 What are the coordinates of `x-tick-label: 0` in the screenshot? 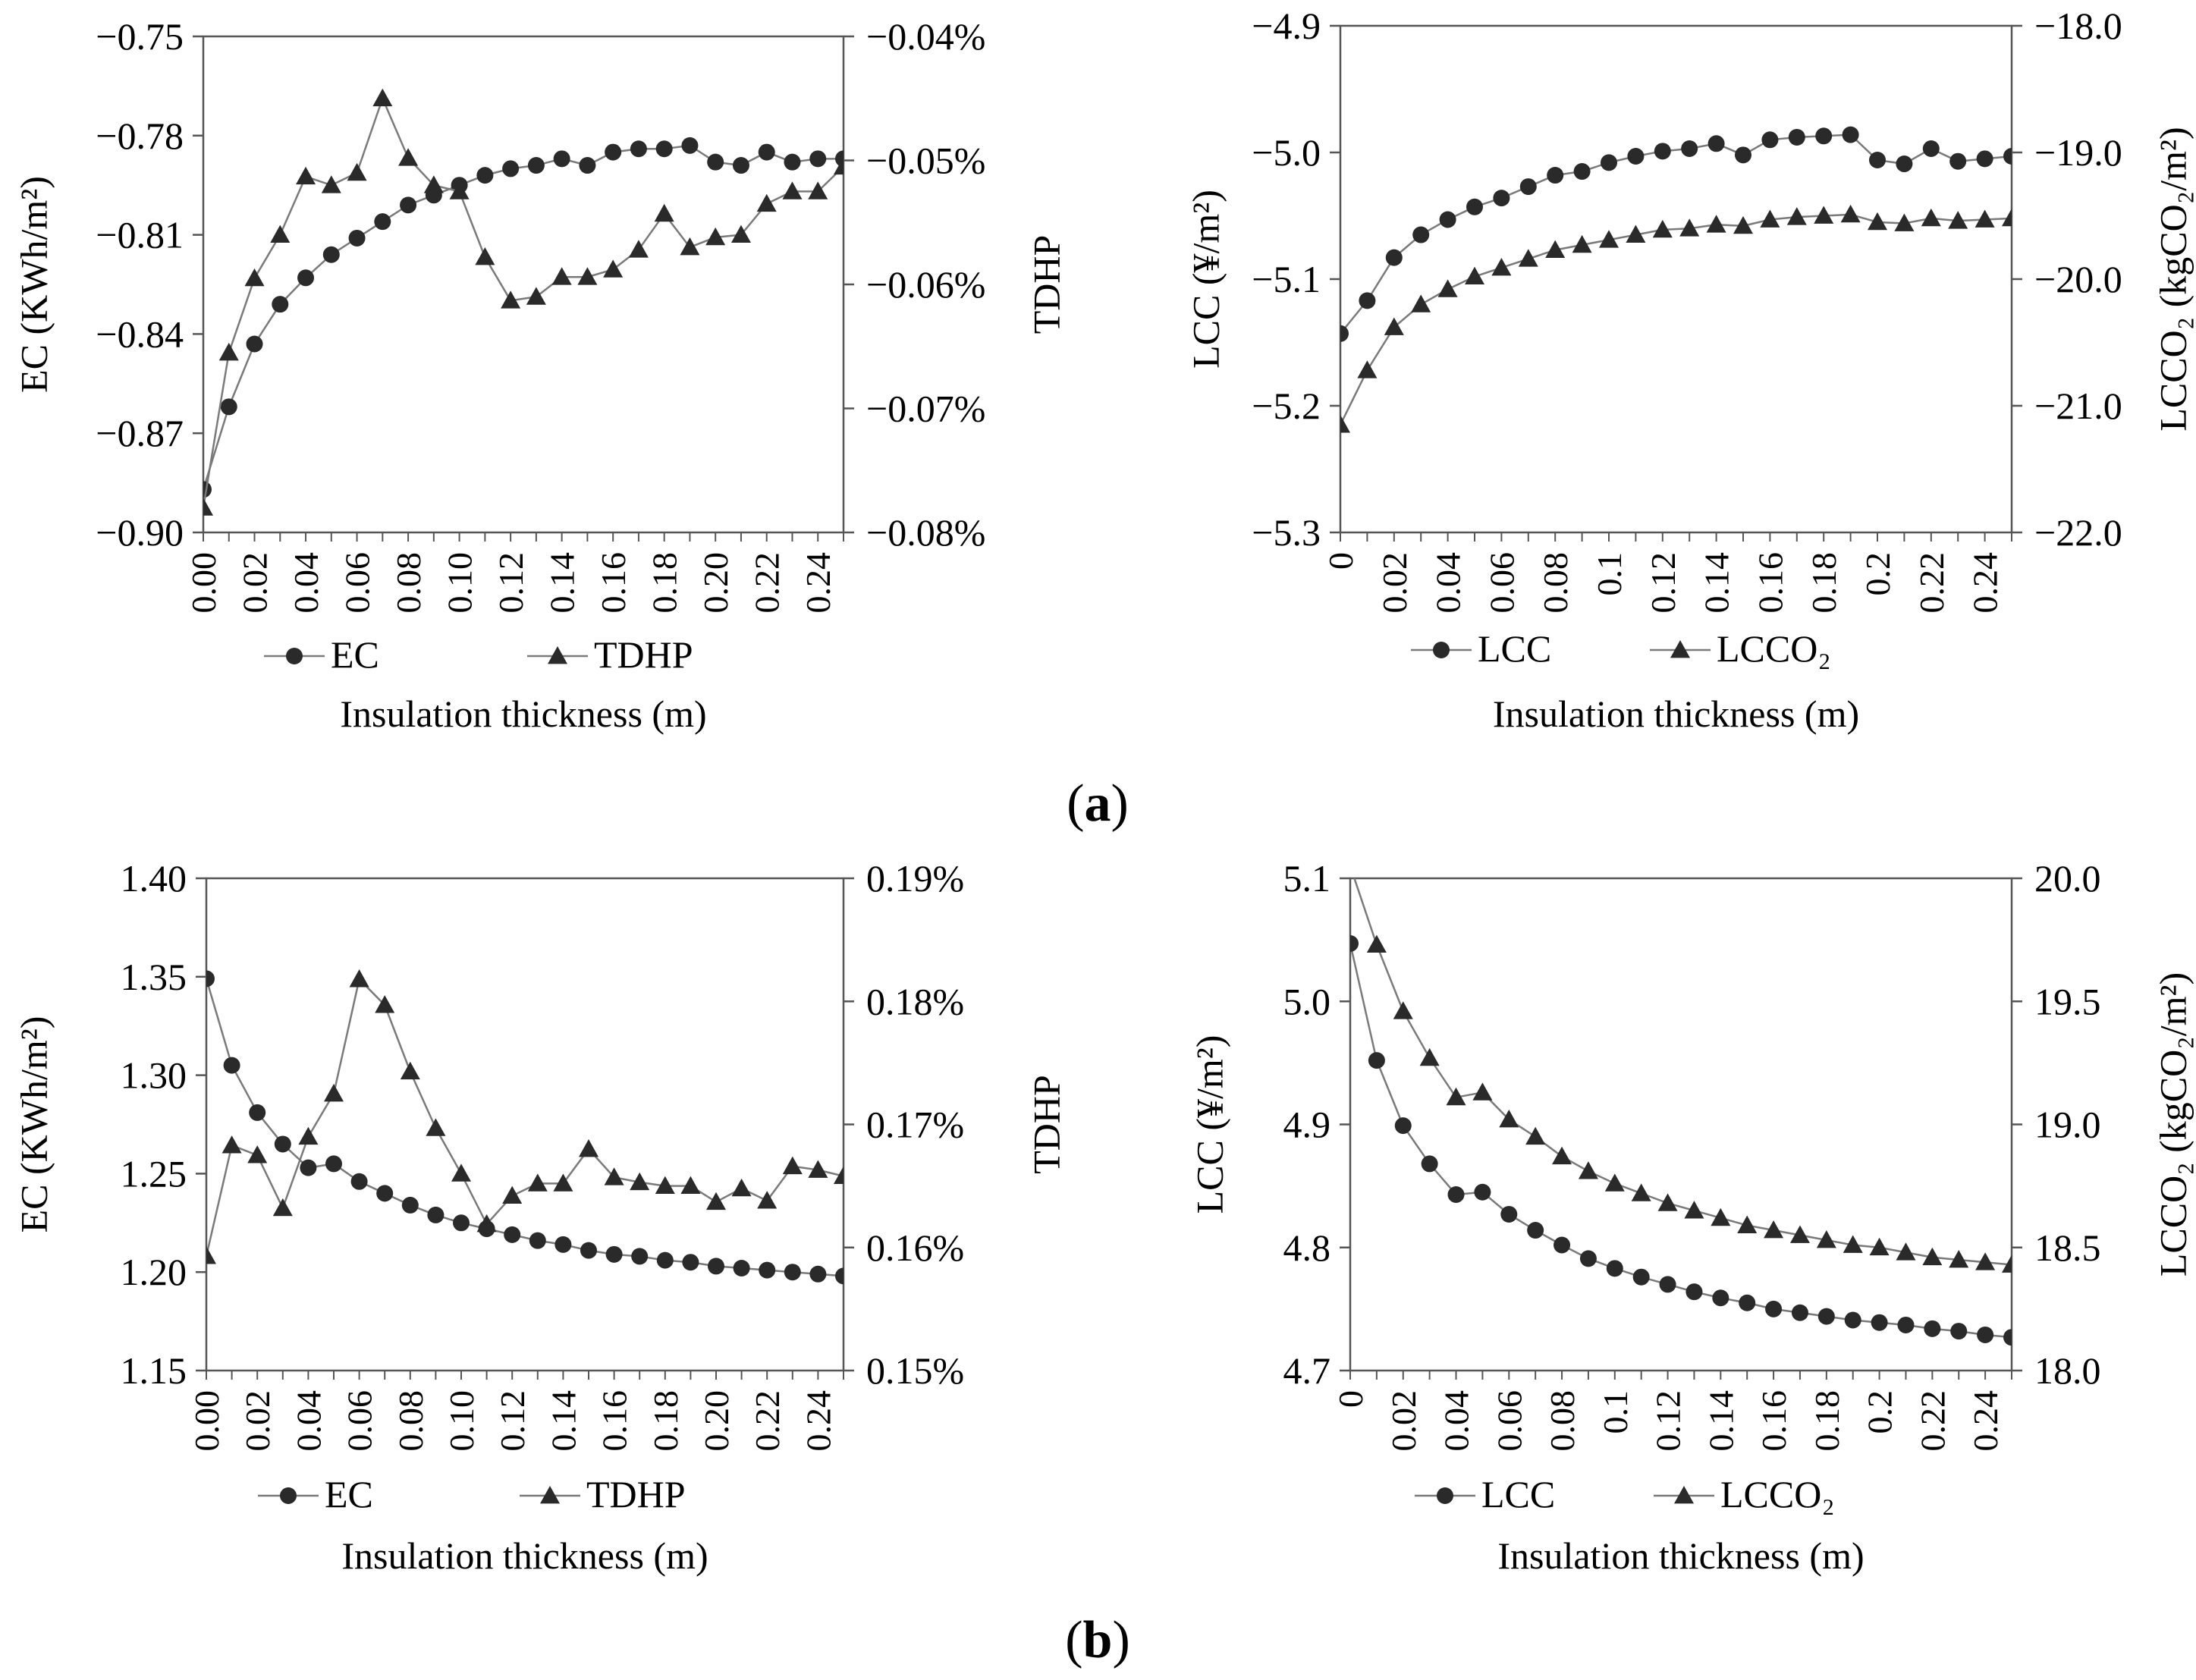 It's located at (1350, 1399).